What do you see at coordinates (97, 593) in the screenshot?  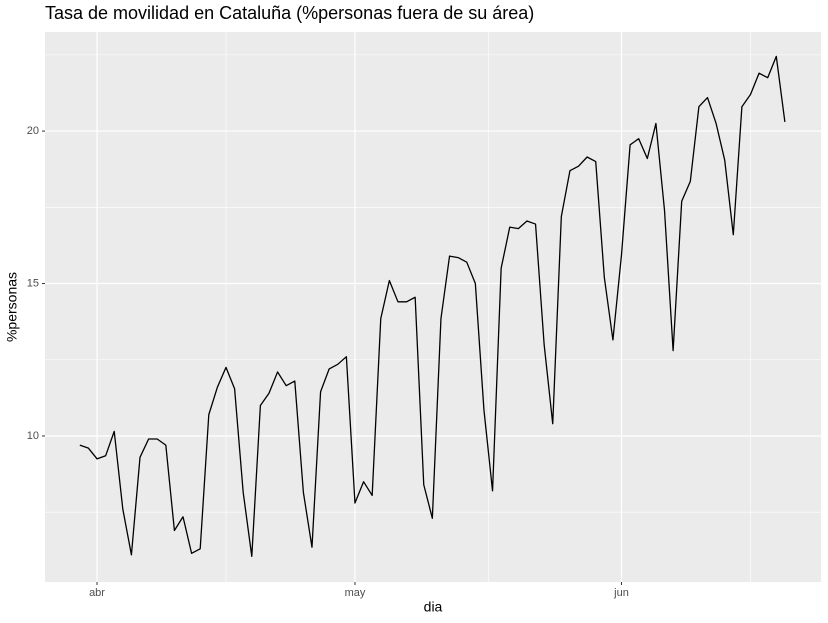 I see `x-tick-label: abr` at bounding box center [97, 593].